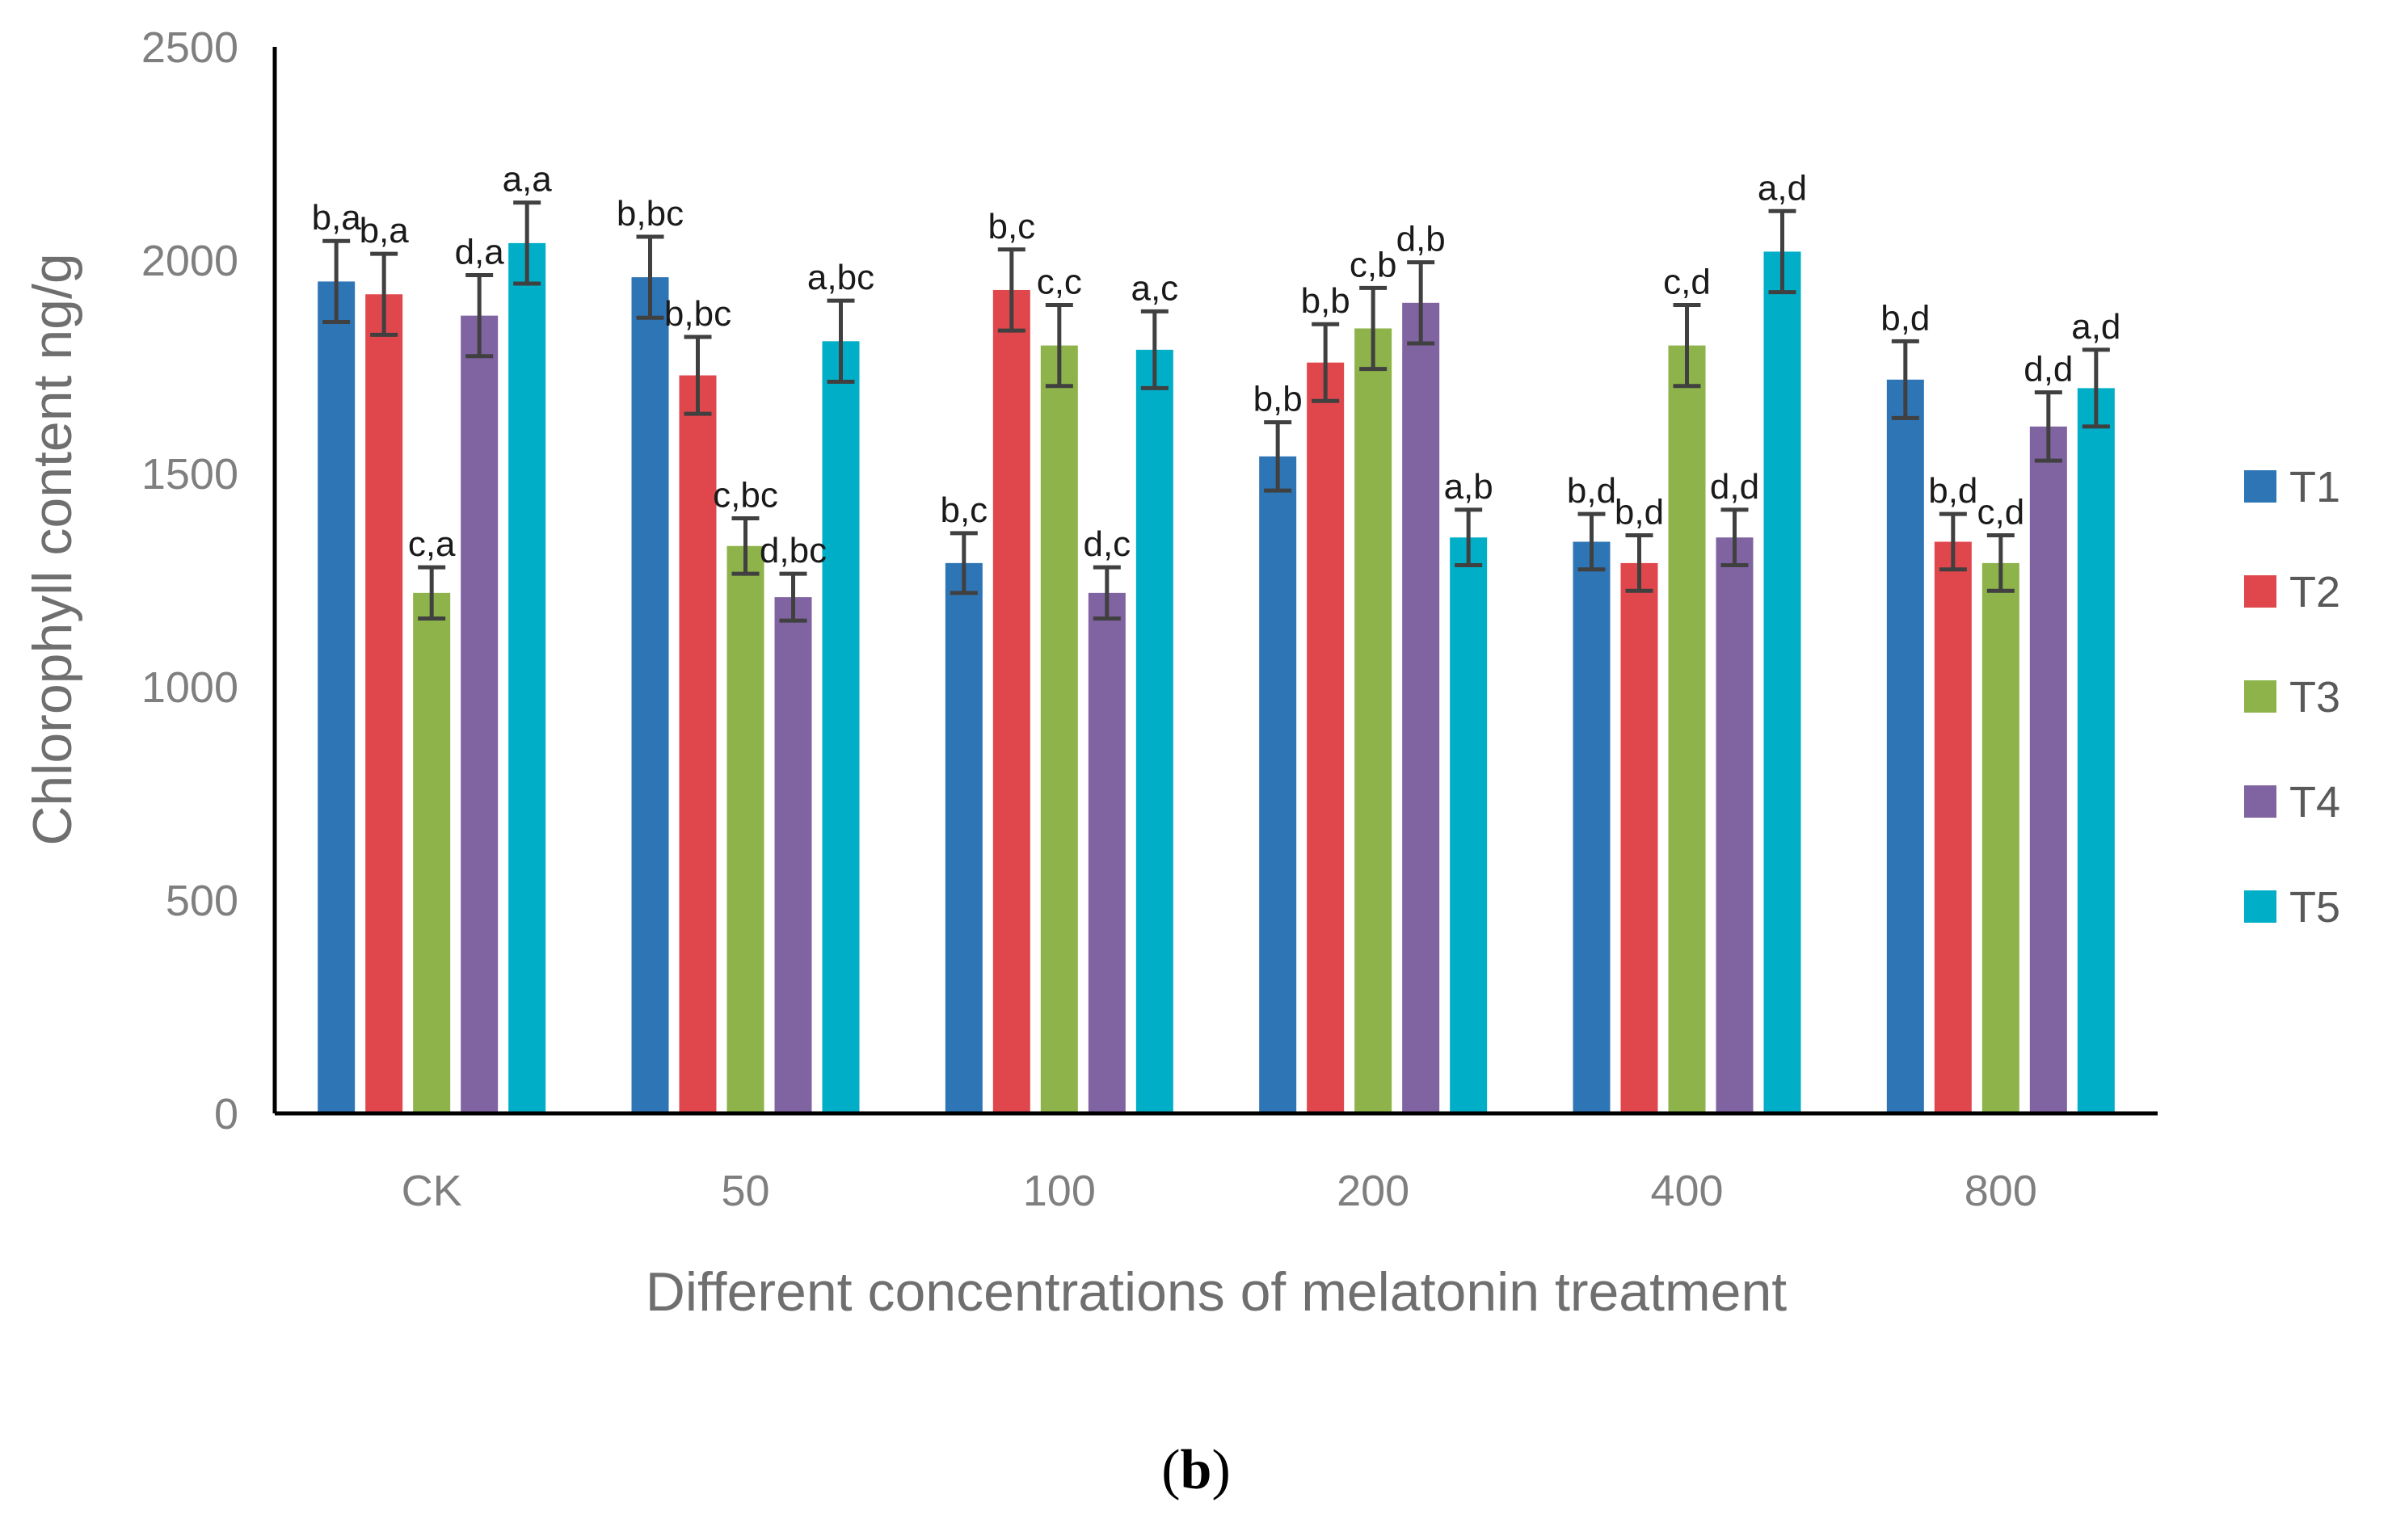 Image resolution: width=2392 pixels, height=1540 pixels. I want to click on legend-label: T2, so click(2314, 592).